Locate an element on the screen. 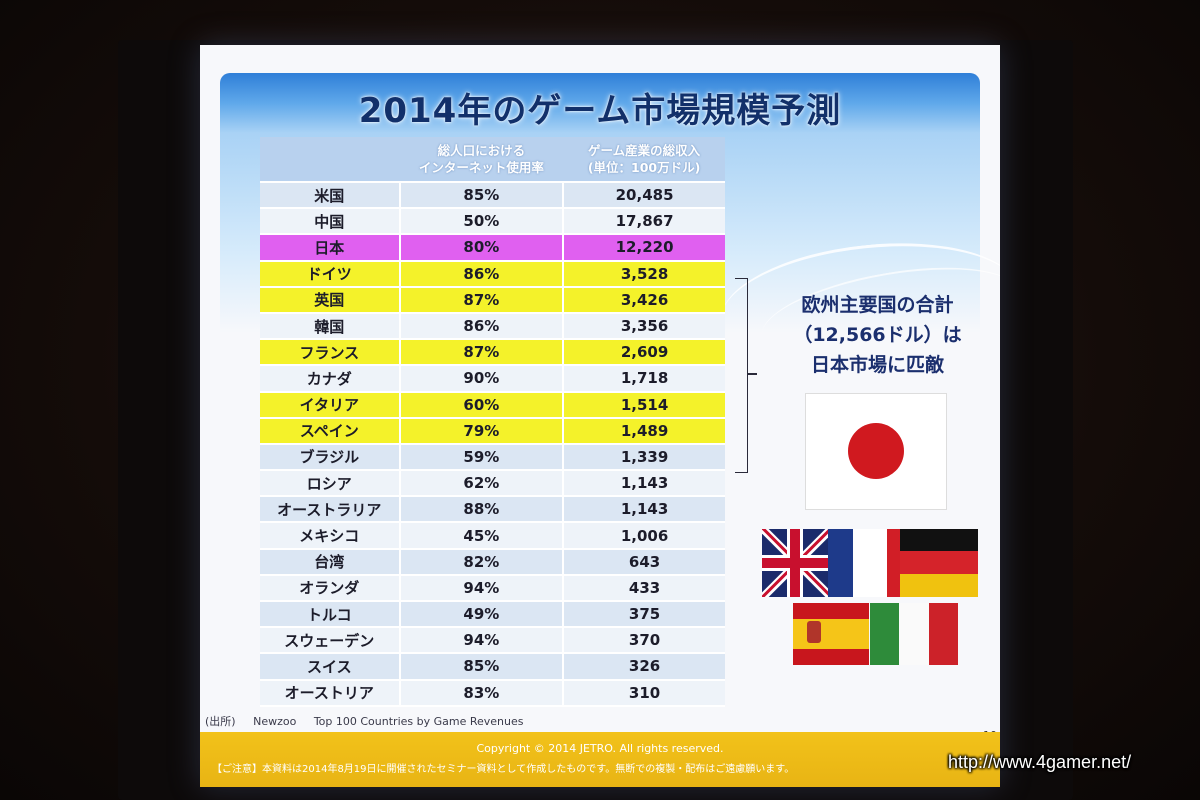  title-band is located at coordinates (600, 103).